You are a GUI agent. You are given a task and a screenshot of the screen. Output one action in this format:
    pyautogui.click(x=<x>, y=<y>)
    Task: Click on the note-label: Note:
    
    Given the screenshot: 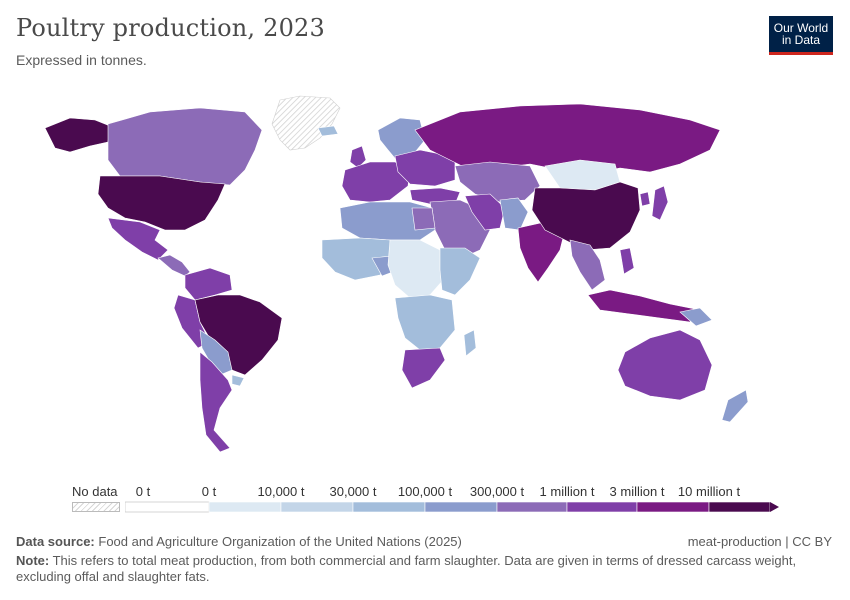 What is the action you would take?
    pyautogui.click(x=33, y=560)
    